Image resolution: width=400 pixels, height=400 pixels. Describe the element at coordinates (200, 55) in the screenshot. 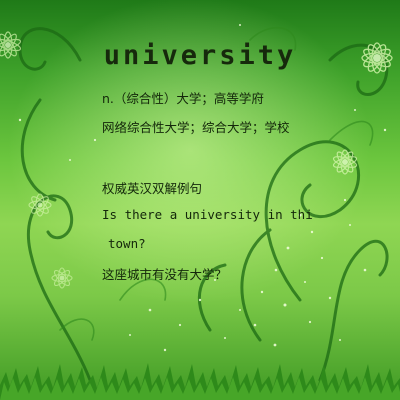

I see `headword: university` at that location.